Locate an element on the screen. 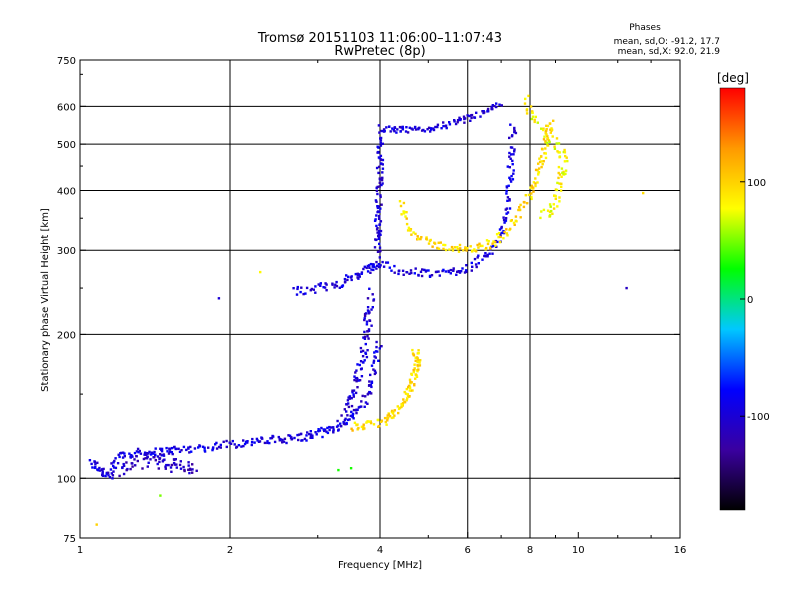 This screenshot has width=800, height=600. x-tick-label: 2 is located at coordinates (230, 550).